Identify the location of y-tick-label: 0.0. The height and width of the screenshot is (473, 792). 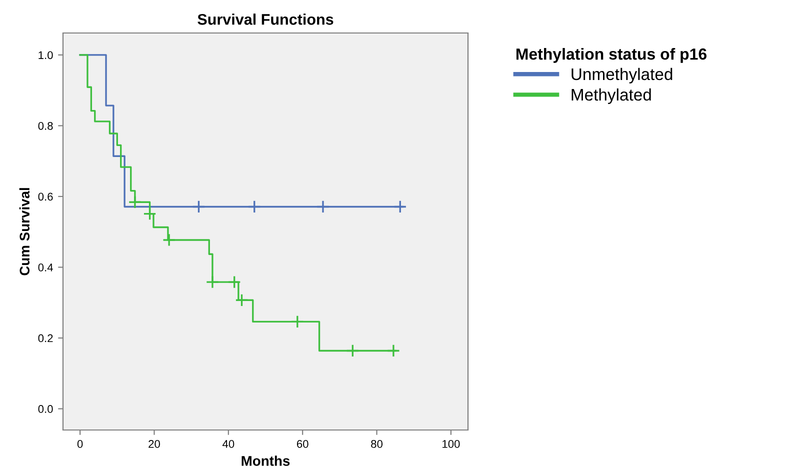
(45, 409).